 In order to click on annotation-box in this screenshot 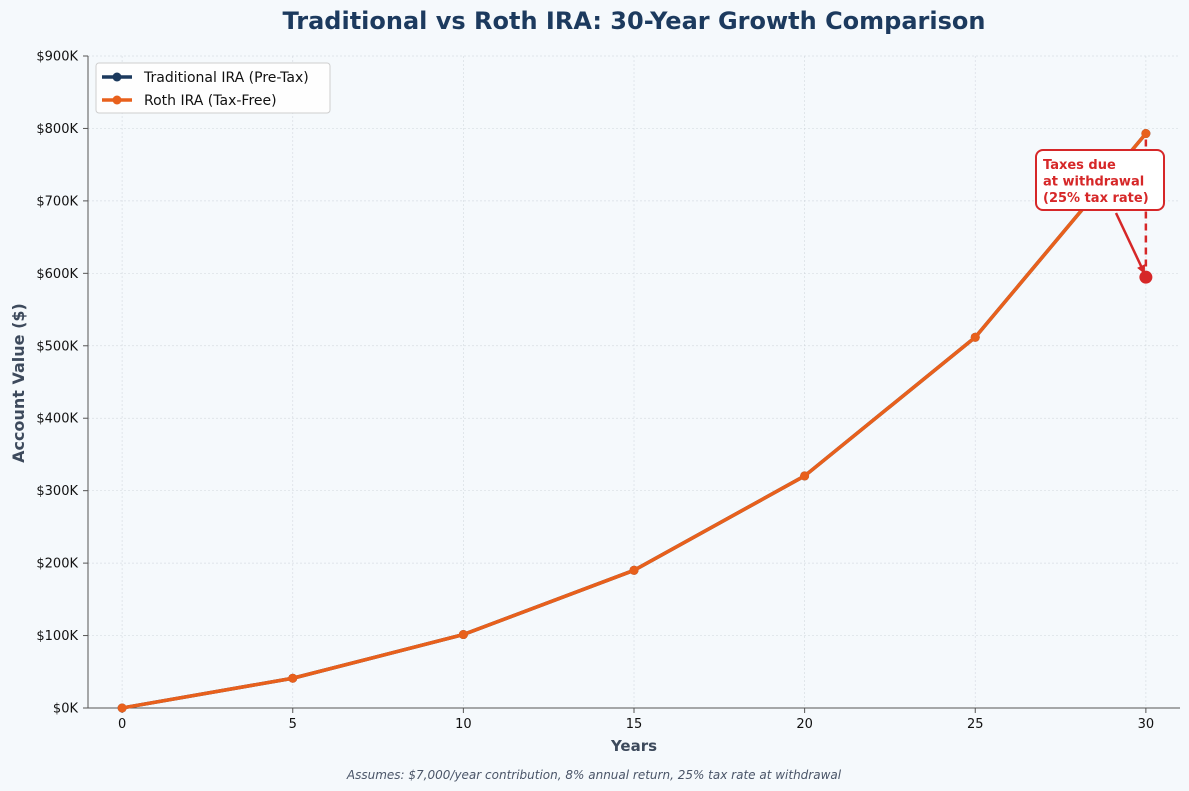, I will do `click(1100, 180)`.